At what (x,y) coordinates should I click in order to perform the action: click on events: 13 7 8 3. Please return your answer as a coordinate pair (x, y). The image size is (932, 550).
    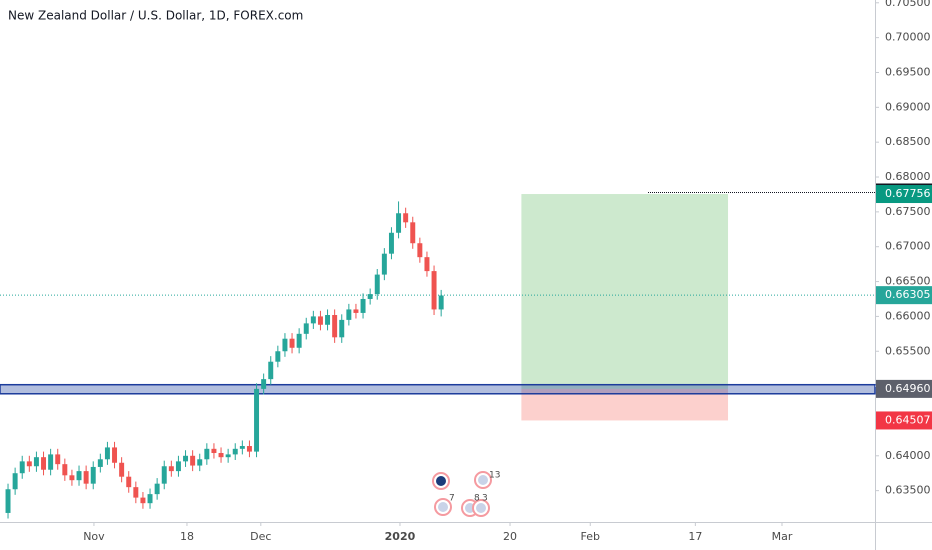
    Looking at the image, I should click on (466, 494).